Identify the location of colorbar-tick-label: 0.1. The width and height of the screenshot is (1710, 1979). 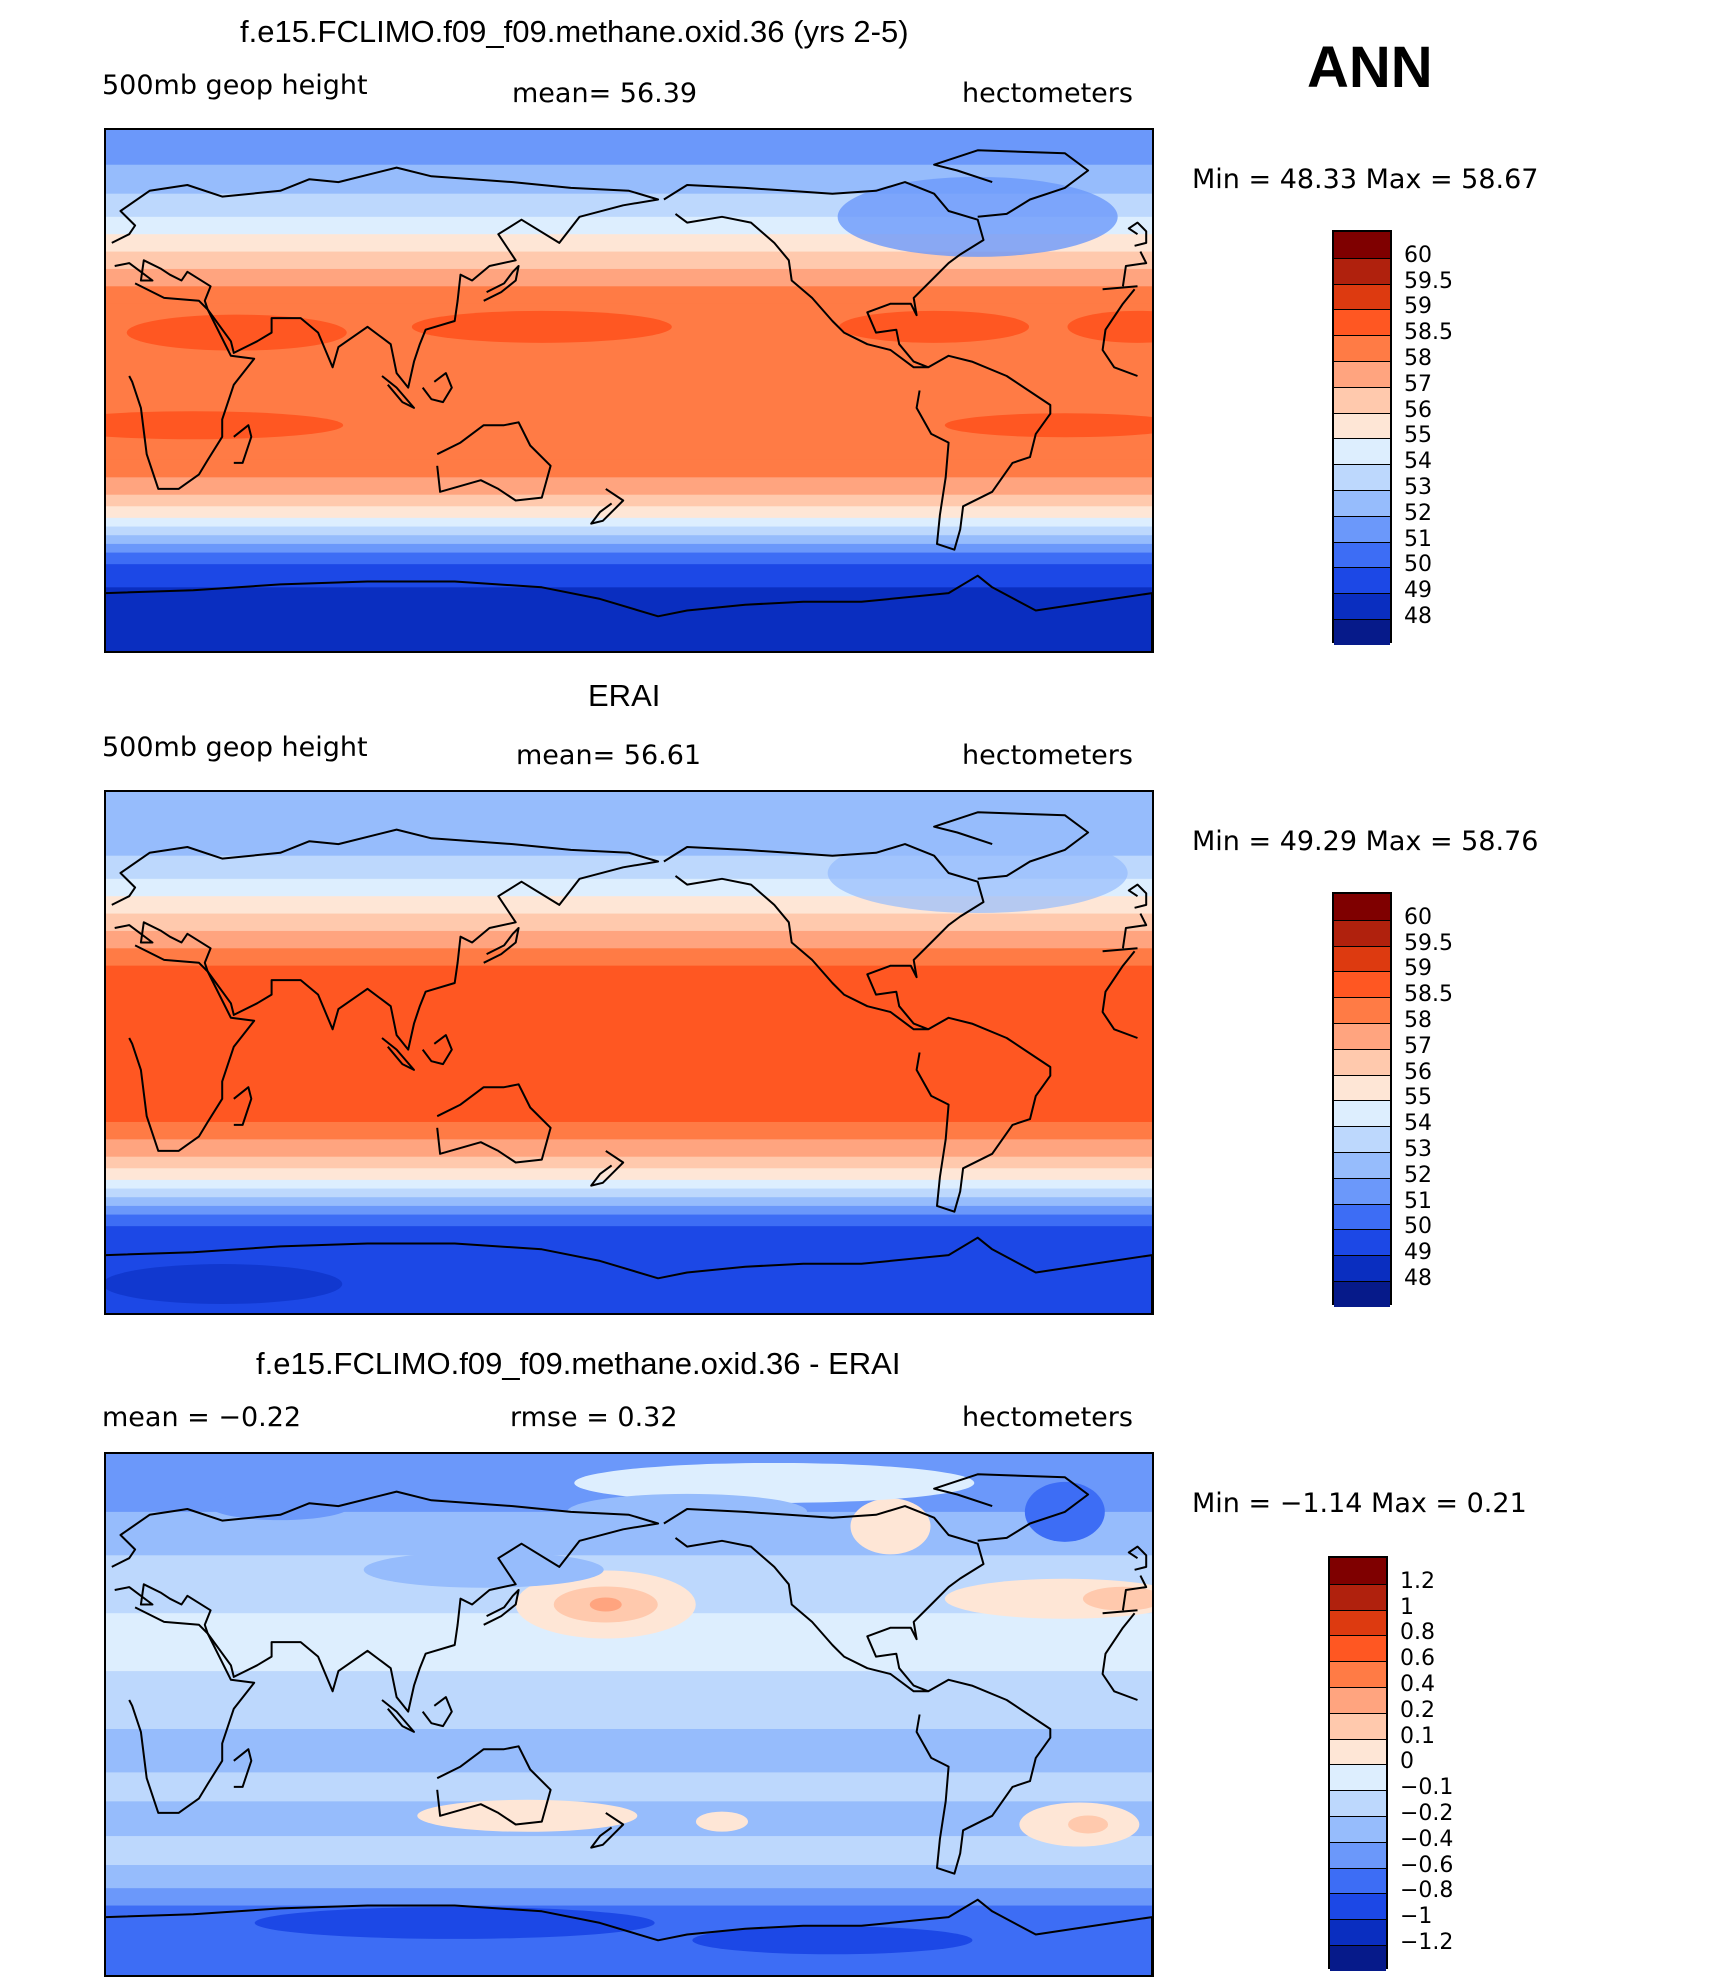
(1417, 1736).